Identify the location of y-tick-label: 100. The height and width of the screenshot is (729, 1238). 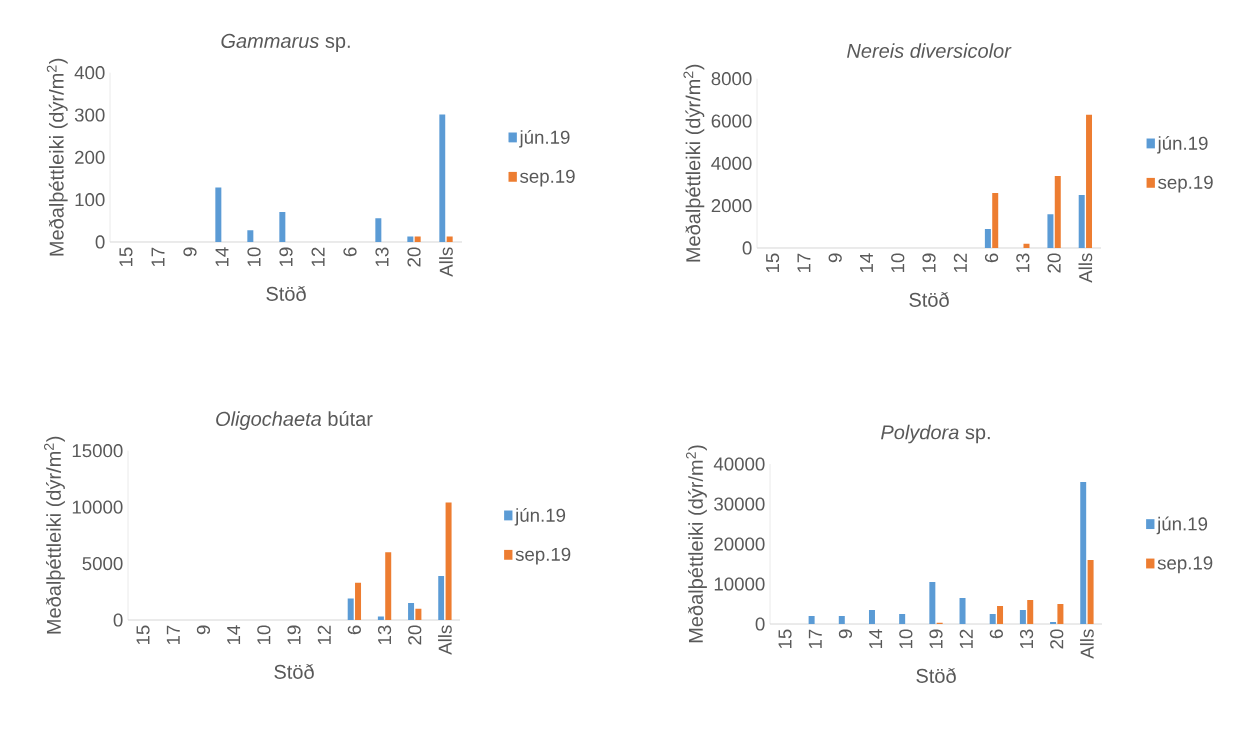
(90, 200).